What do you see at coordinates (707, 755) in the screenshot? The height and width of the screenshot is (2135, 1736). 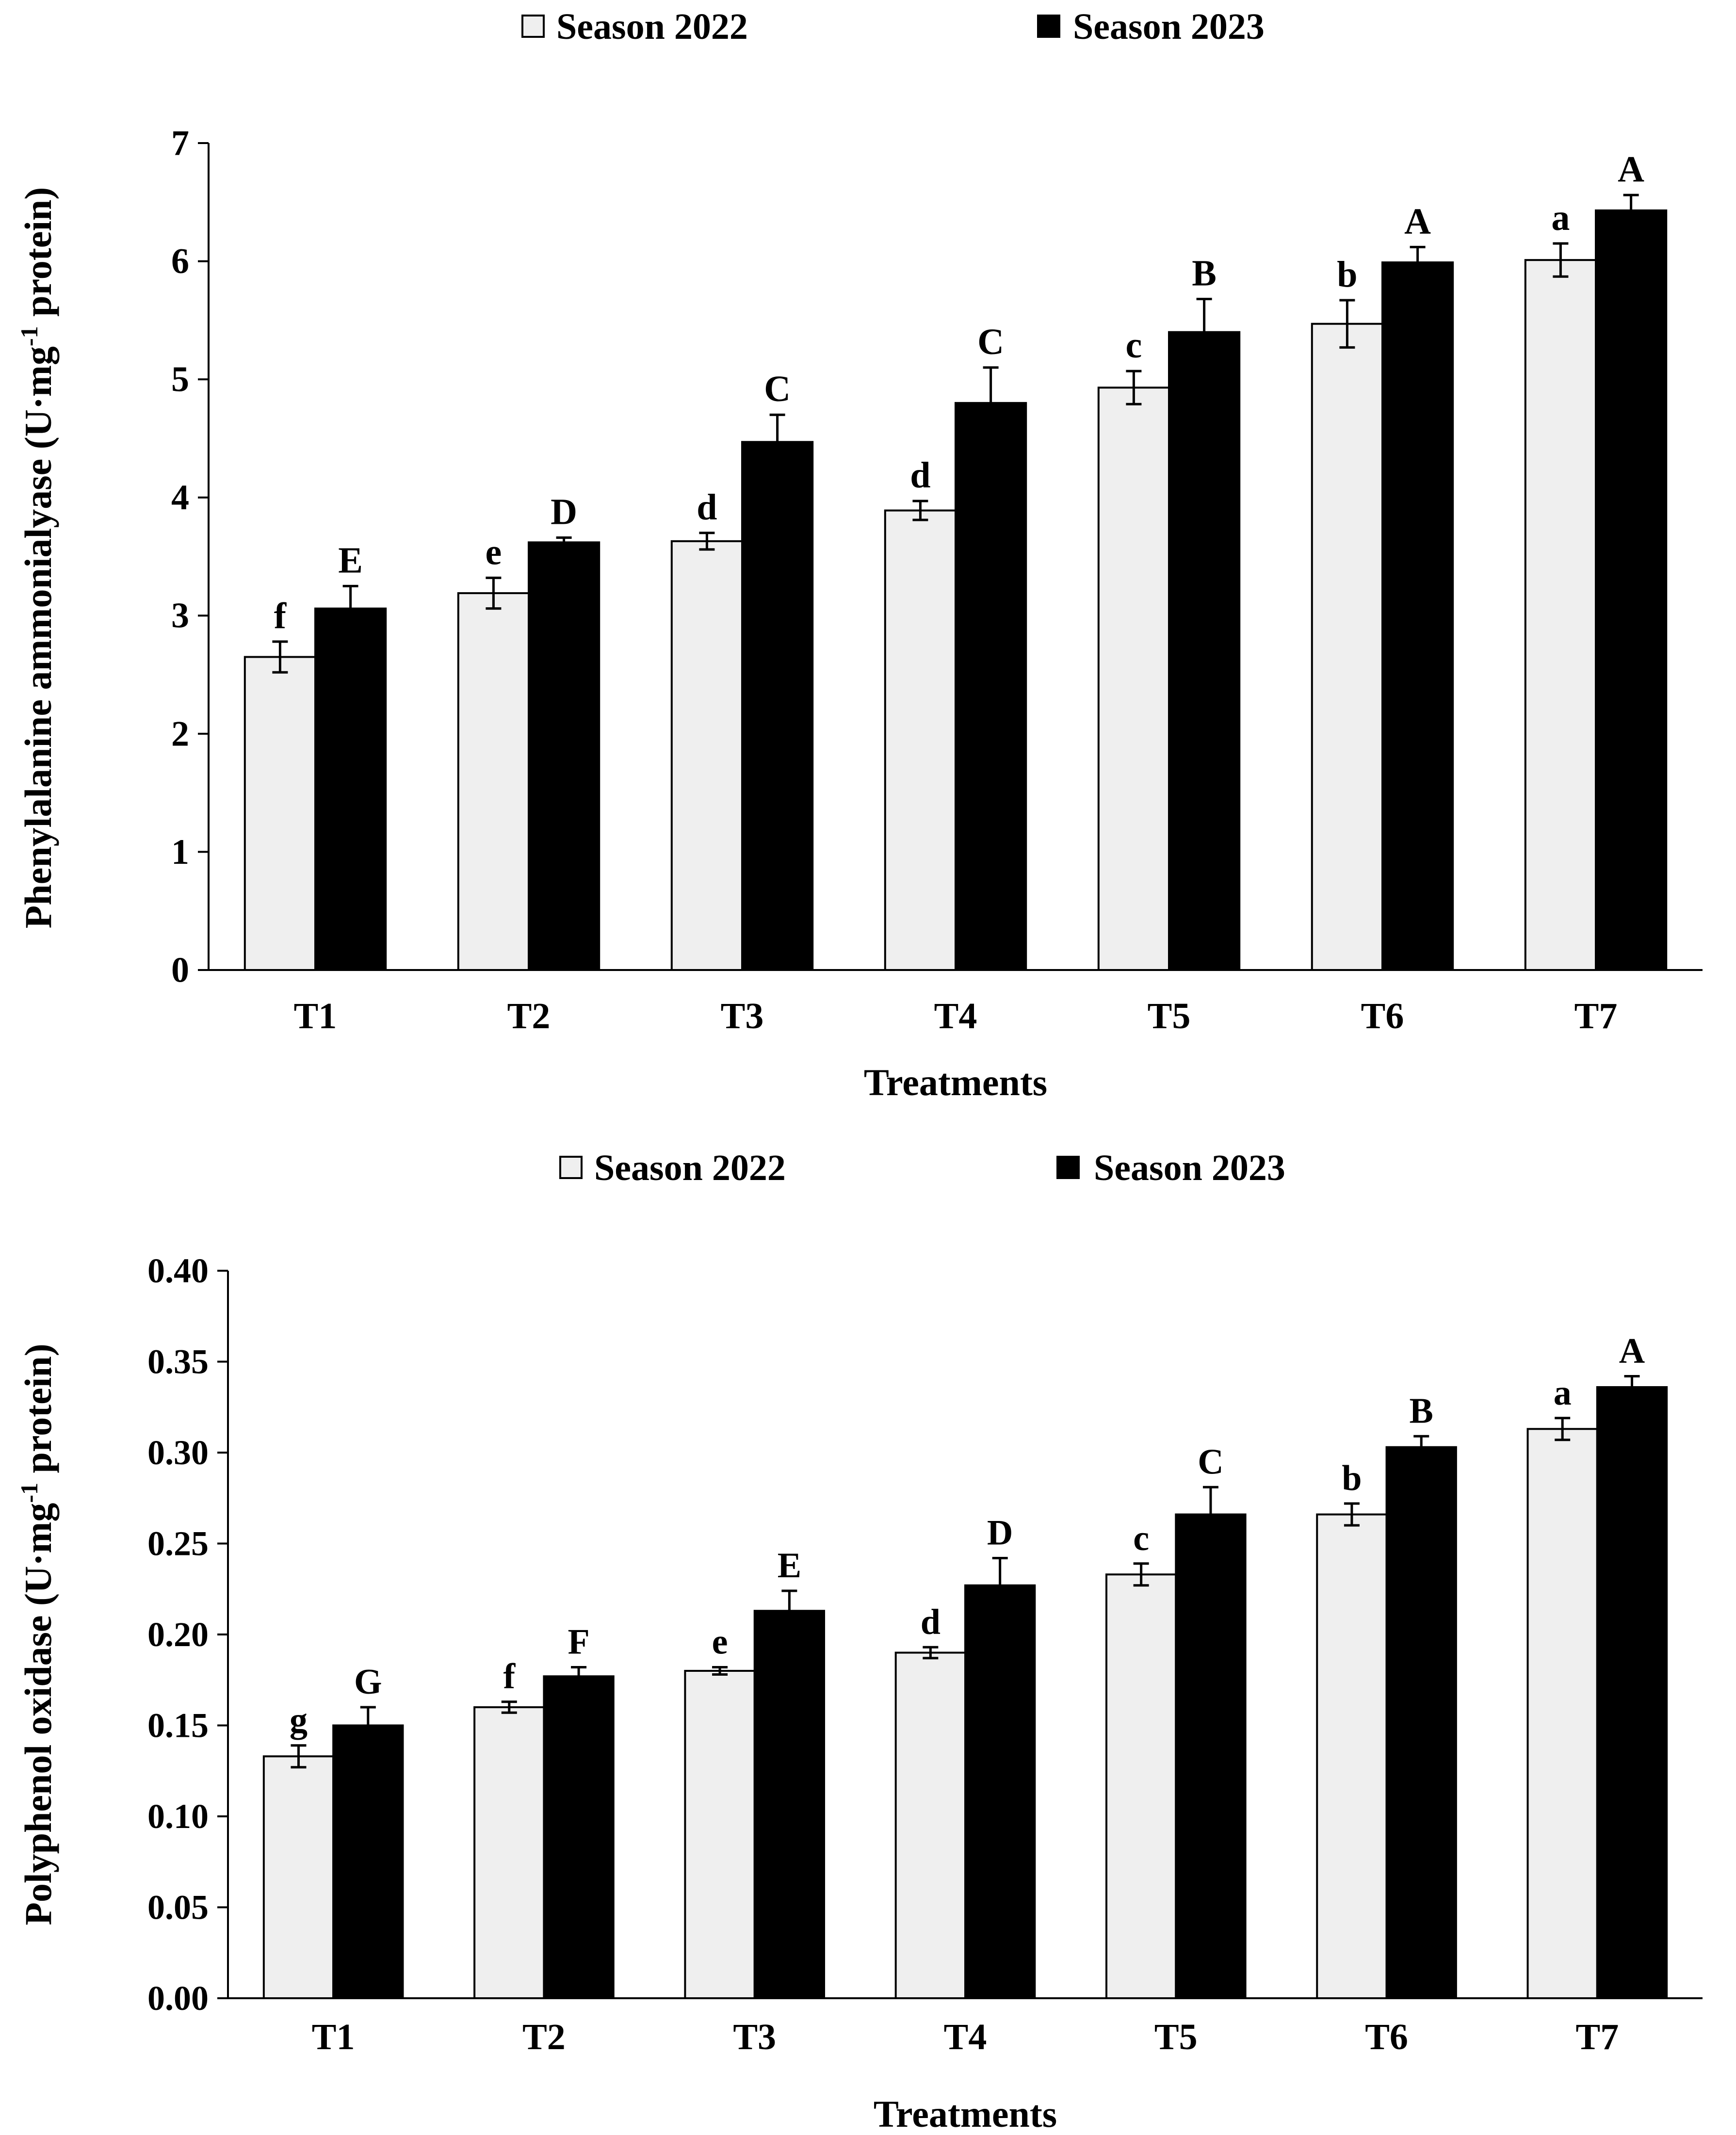 I see `bar-2022-T3` at bounding box center [707, 755].